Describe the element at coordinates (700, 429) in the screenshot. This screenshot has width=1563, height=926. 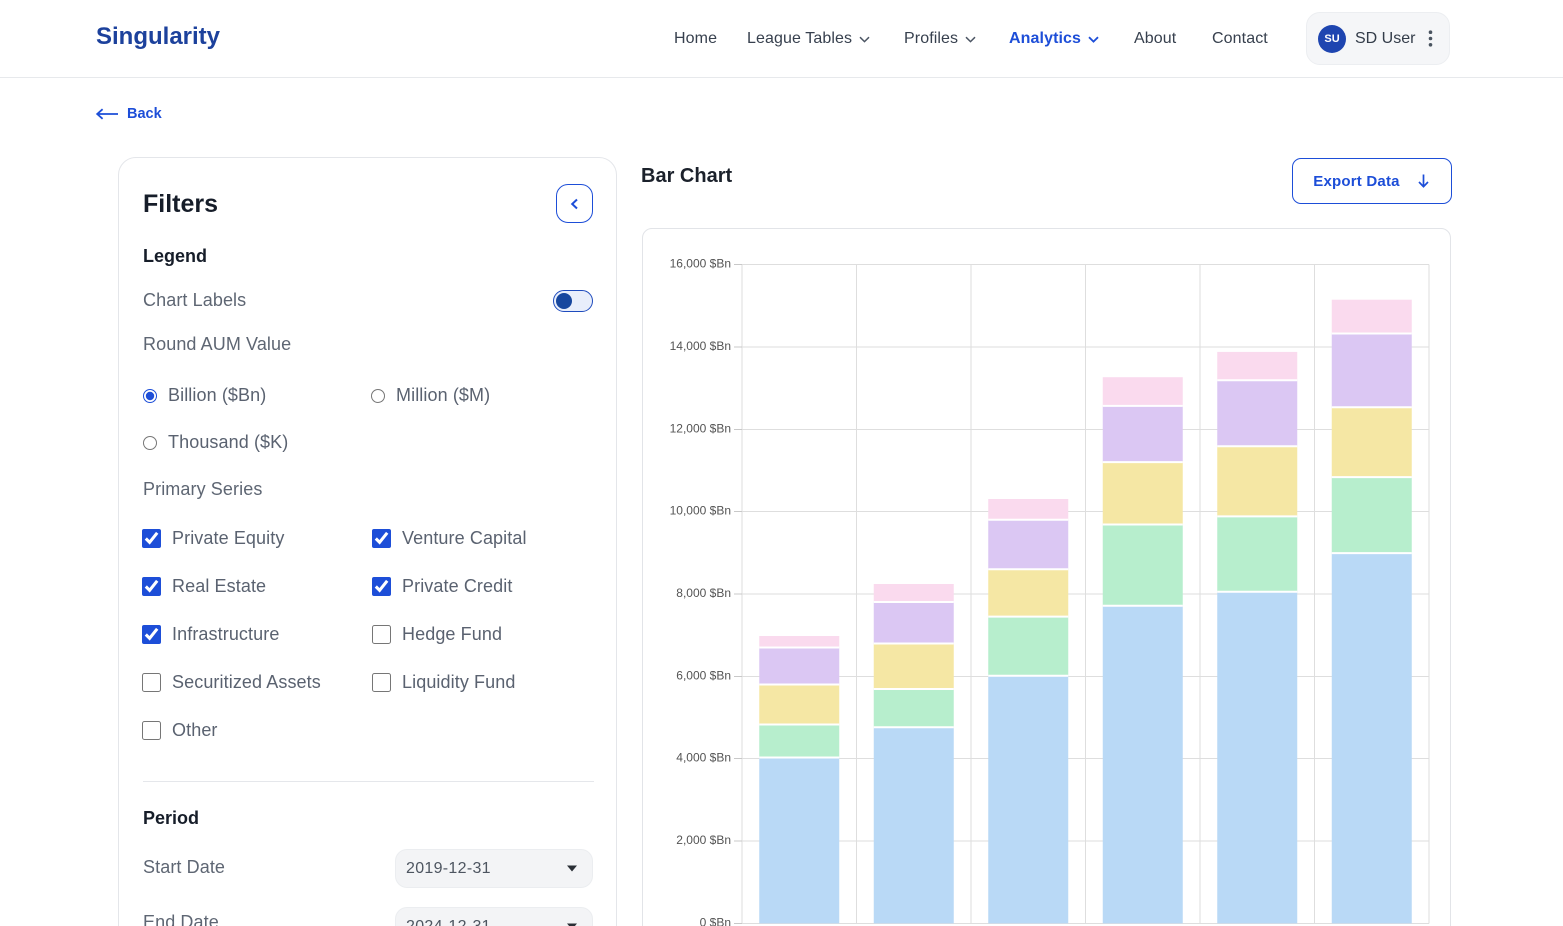
I see `svg-text: 12,000 $Bn` at that location.